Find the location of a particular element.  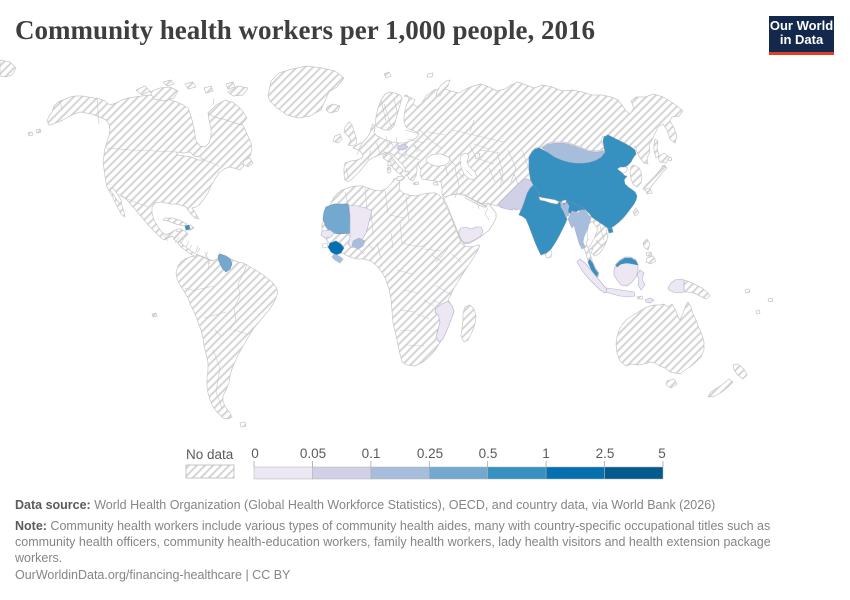

svg-text: 0 is located at coordinates (255, 453).